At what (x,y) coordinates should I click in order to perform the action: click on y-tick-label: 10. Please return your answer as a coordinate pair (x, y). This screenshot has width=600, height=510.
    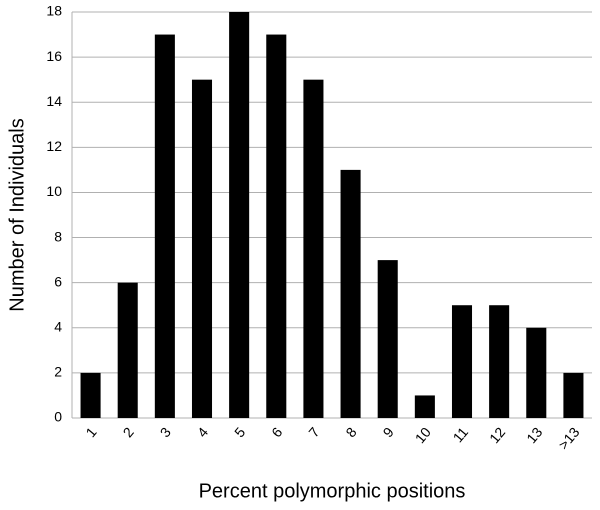
    Looking at the image, I should click on (54, 191).